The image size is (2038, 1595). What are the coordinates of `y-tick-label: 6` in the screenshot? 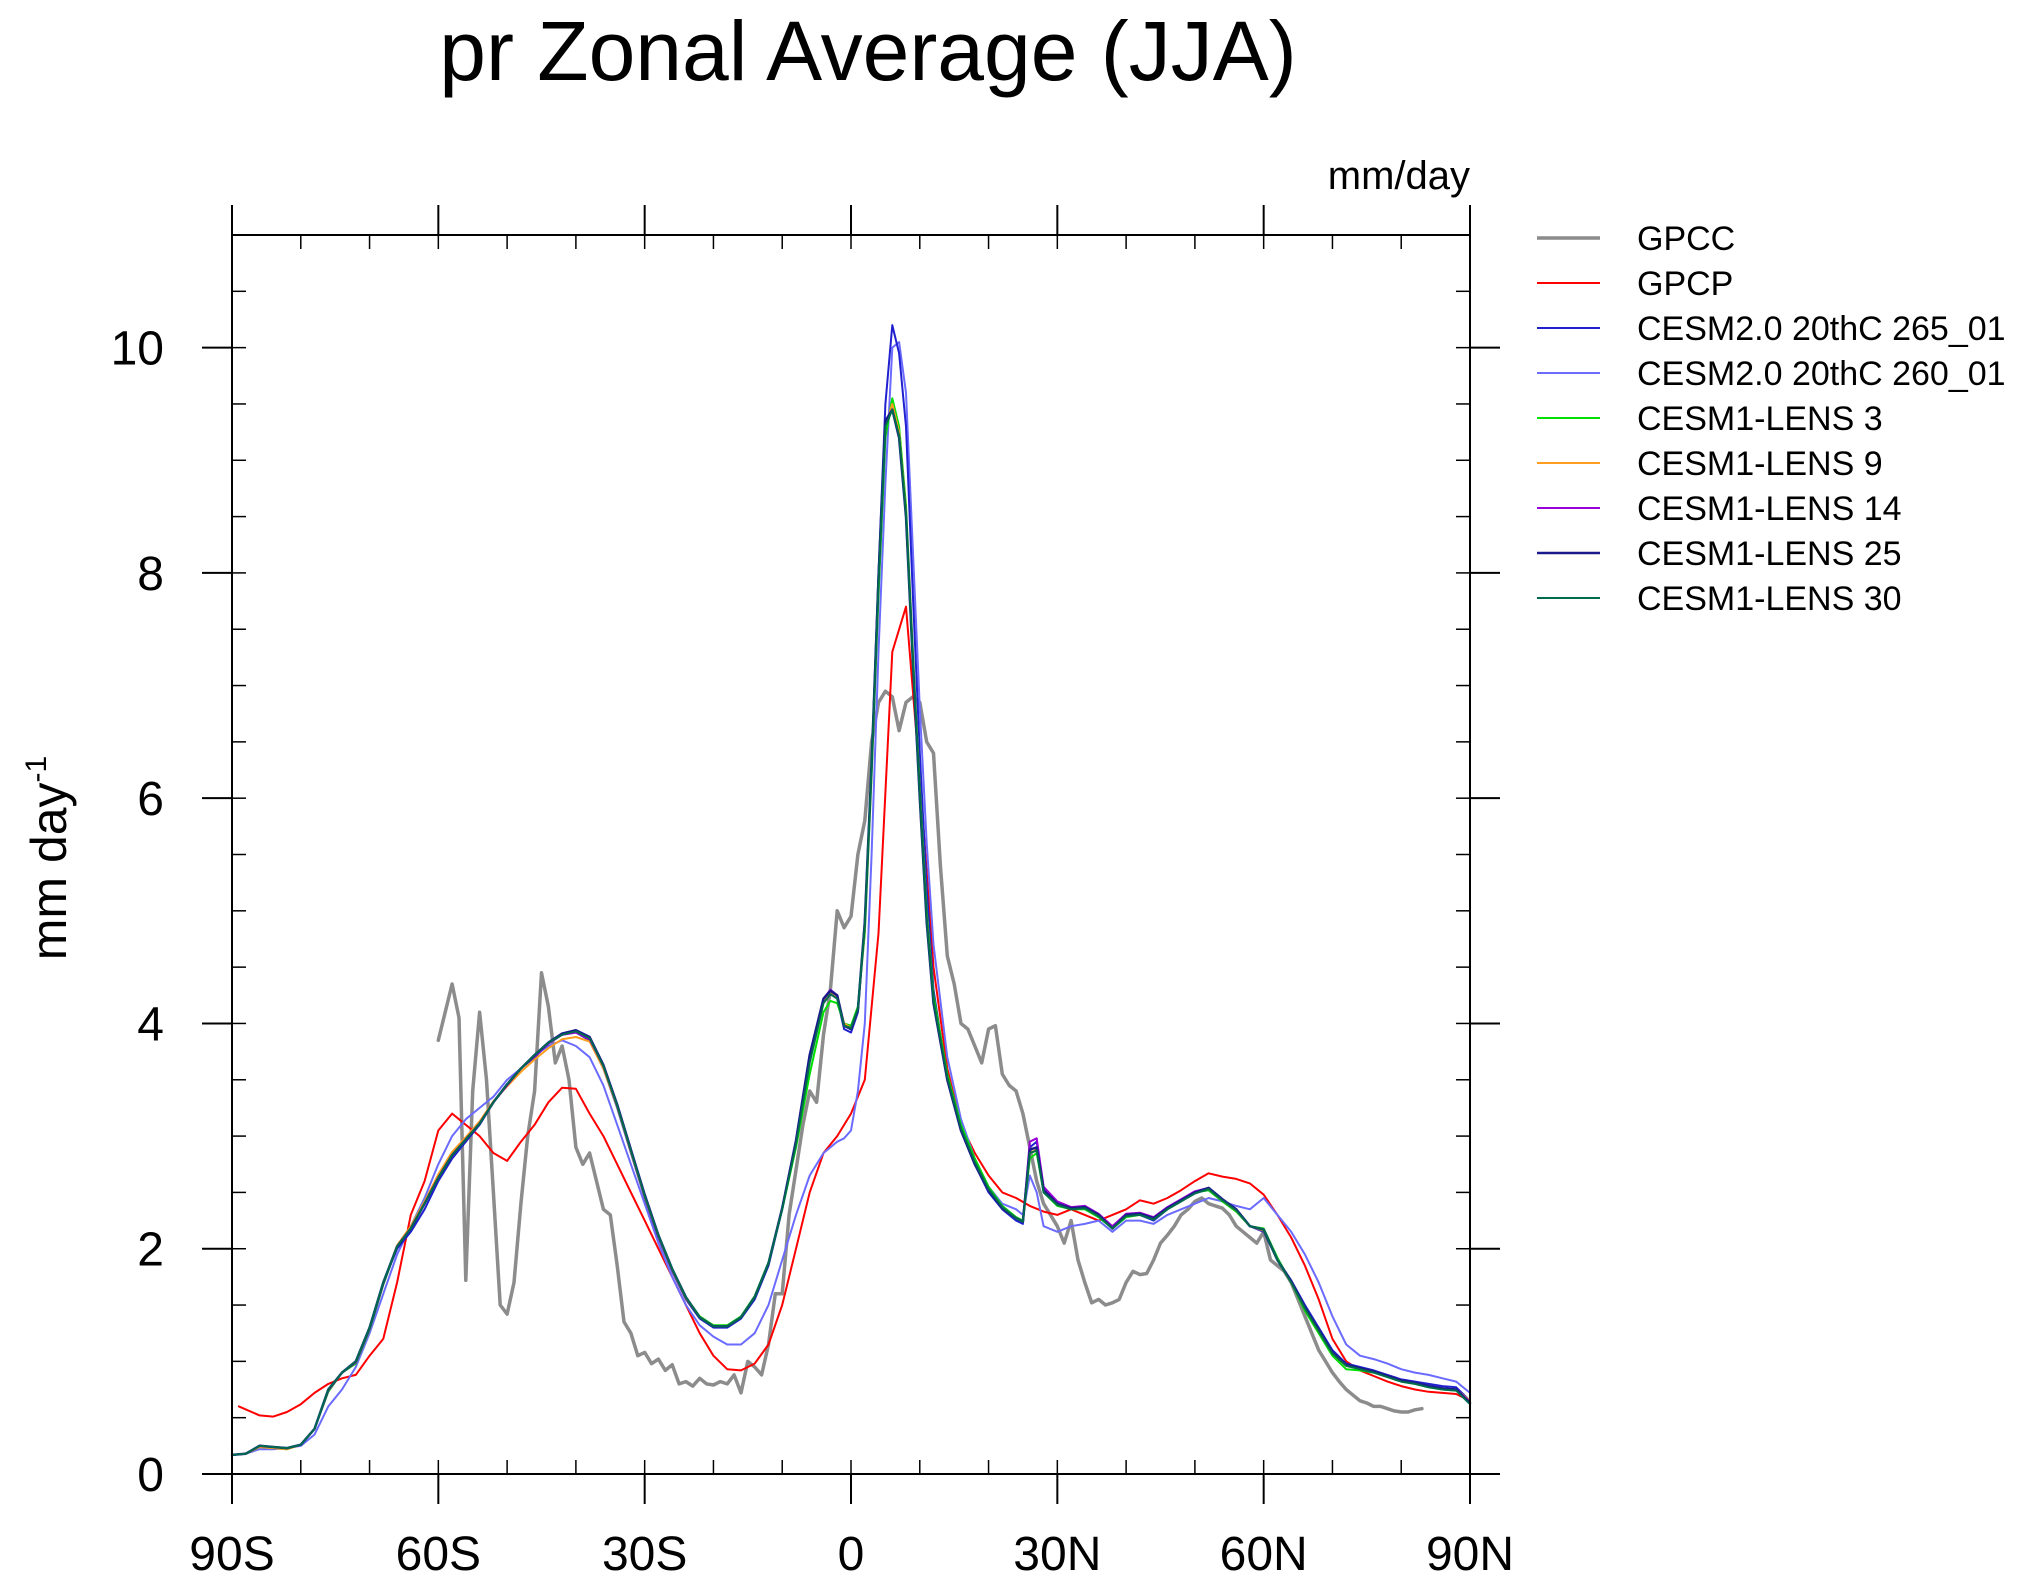 It's located at (150, 799).